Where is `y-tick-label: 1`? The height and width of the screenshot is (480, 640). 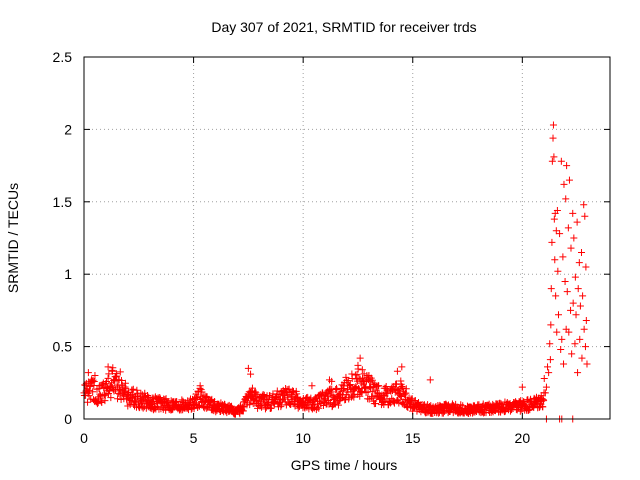
y-tick-label: 1 is located at coordinates (68, 274).